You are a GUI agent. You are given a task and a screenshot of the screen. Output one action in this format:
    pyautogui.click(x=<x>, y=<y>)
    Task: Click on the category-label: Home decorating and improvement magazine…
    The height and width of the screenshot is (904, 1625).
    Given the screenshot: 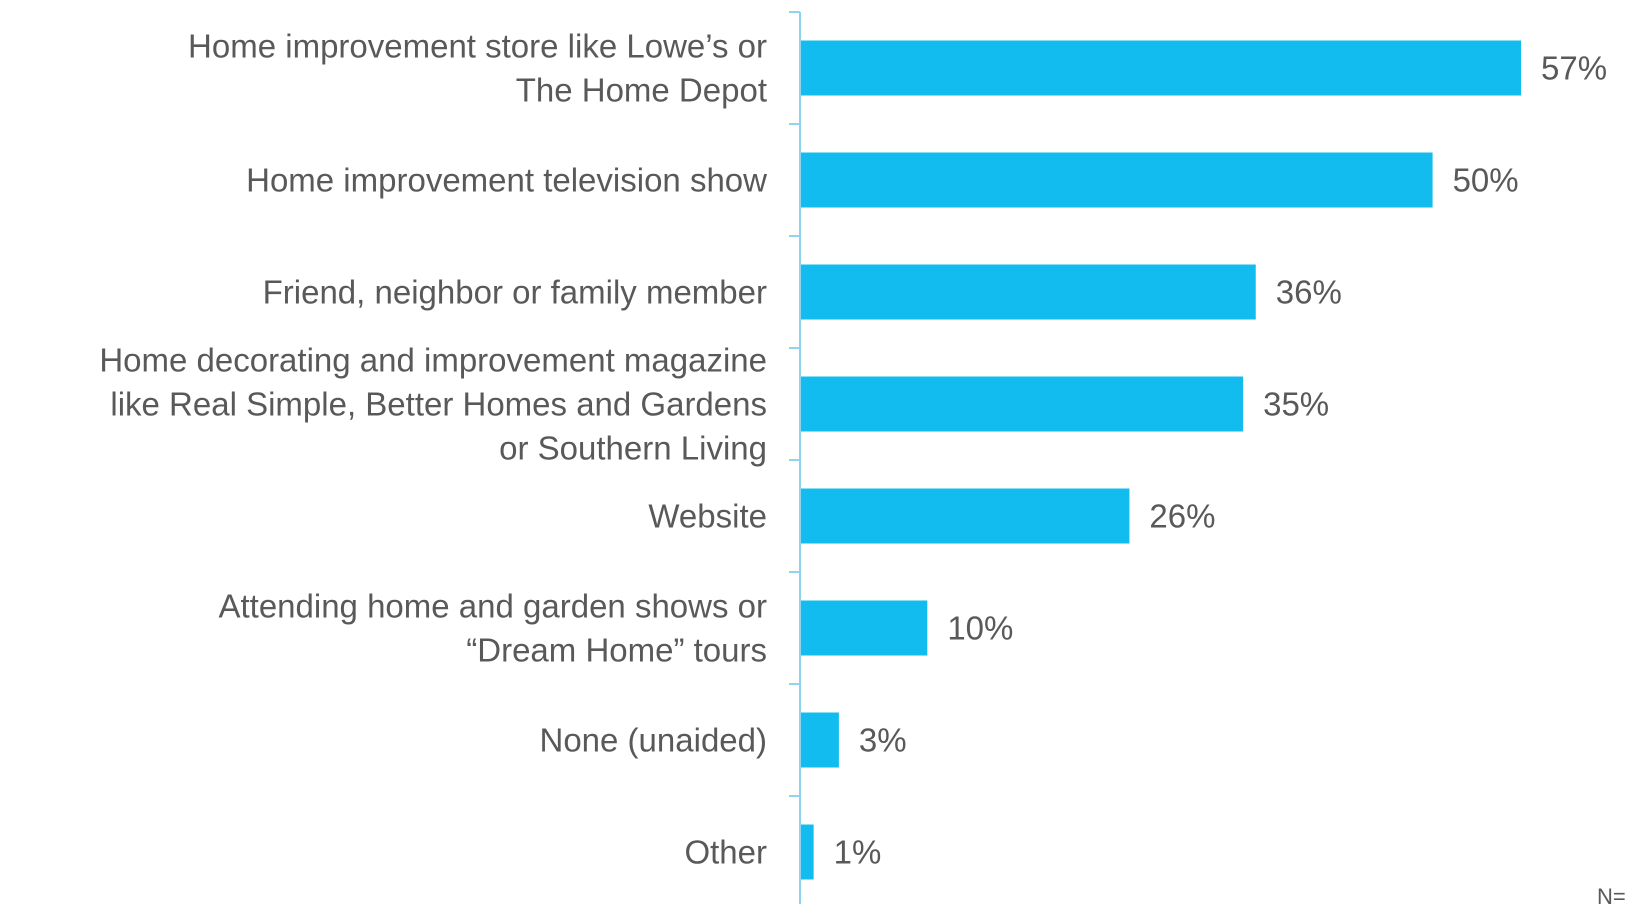 What is the action you would take?
    pyautogui.click(x=433, y=404)
    